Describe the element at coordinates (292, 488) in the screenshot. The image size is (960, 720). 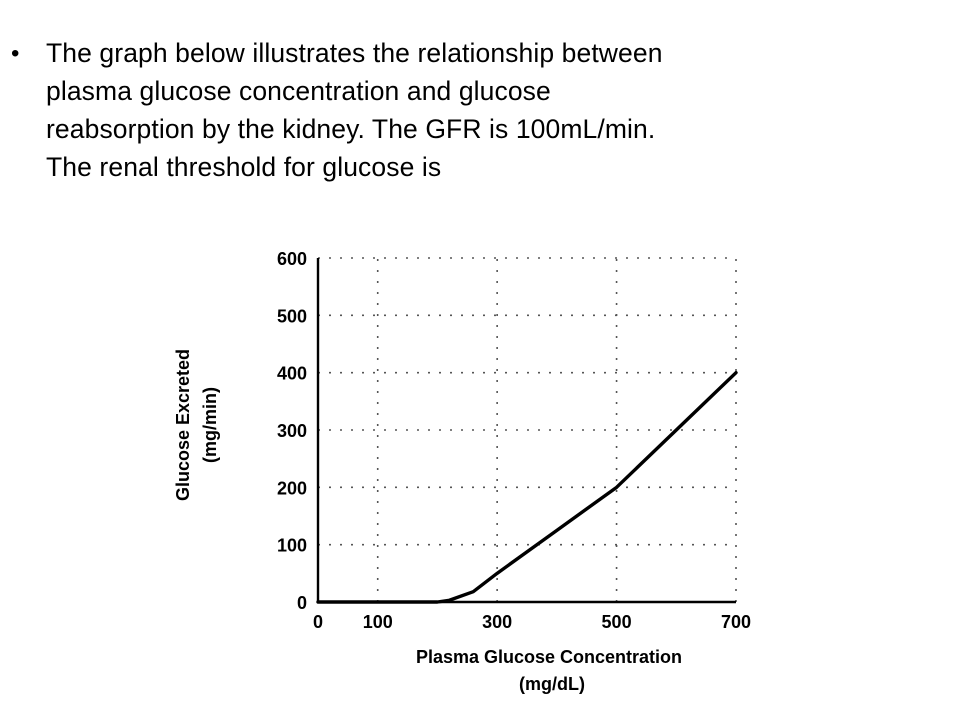
I see `y-tick-label: 200` at that location.